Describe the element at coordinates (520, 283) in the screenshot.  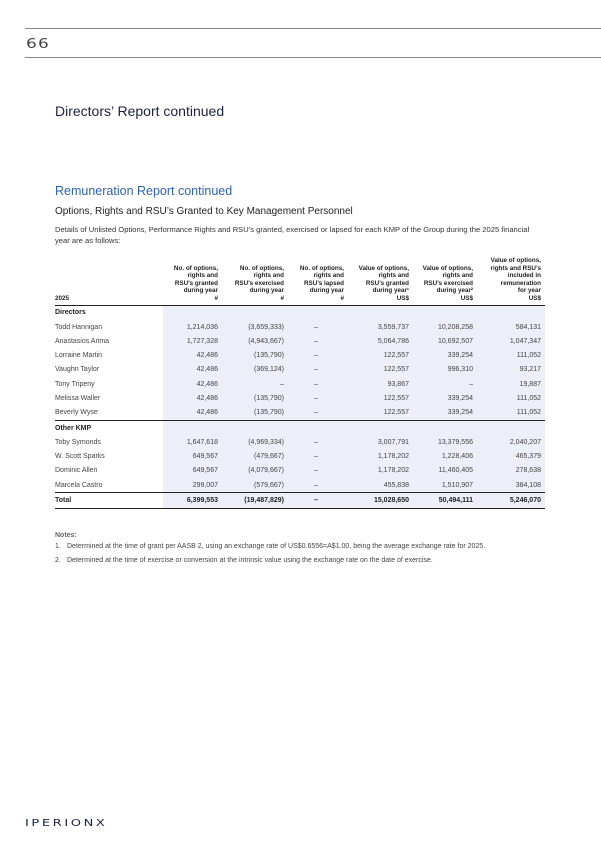
I see `column-header-line: remuneration` at that location.